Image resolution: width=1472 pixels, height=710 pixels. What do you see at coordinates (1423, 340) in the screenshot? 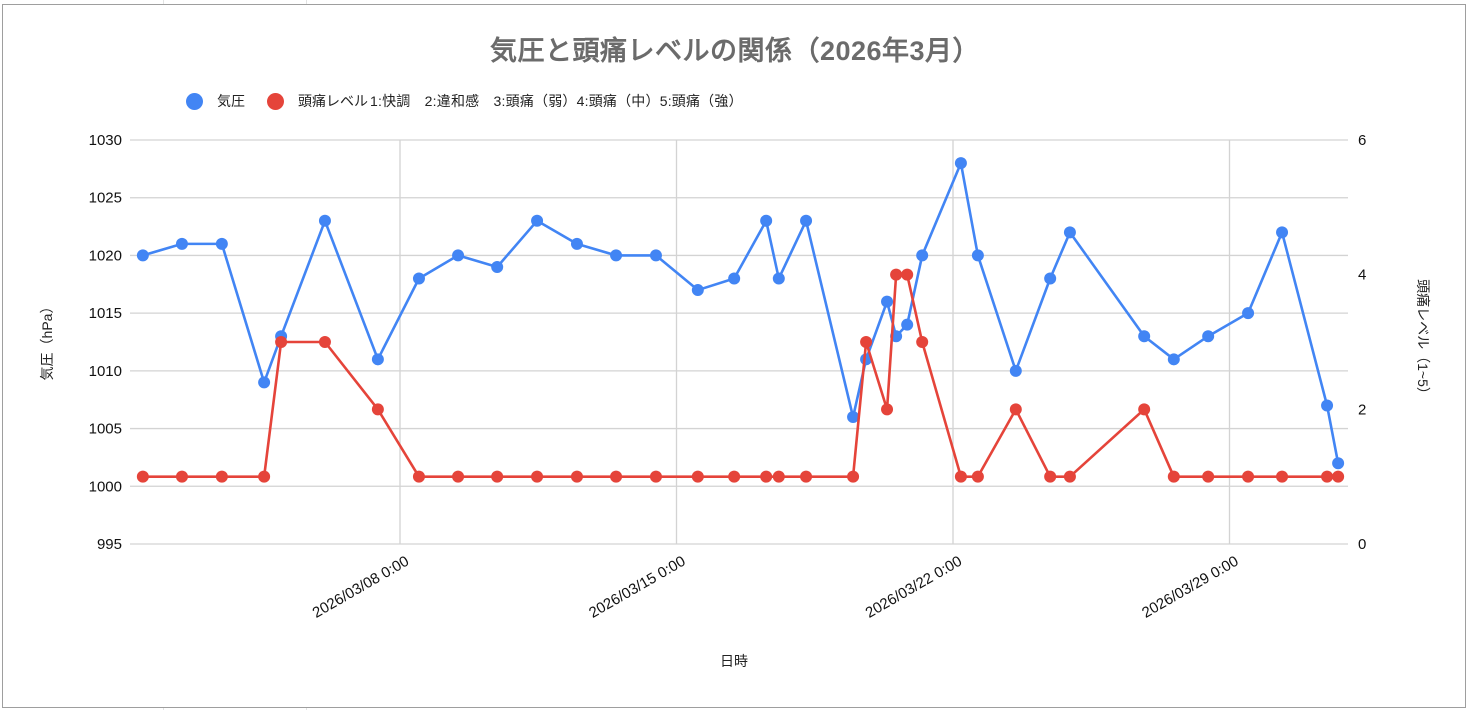
I see `right-axis-title: 頭痛レベル（1~5）` at bounding box center [1423, 340].